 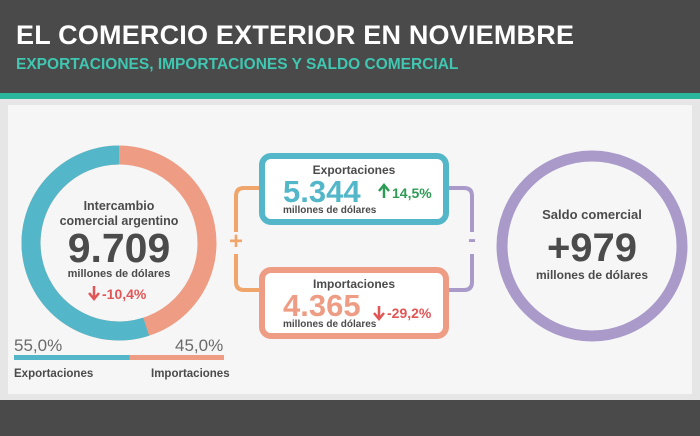 What do you see at coordinates (38, 345) in the screenshot?
I see `export-share-label: 55,0%` at bounding box center [38, 345].